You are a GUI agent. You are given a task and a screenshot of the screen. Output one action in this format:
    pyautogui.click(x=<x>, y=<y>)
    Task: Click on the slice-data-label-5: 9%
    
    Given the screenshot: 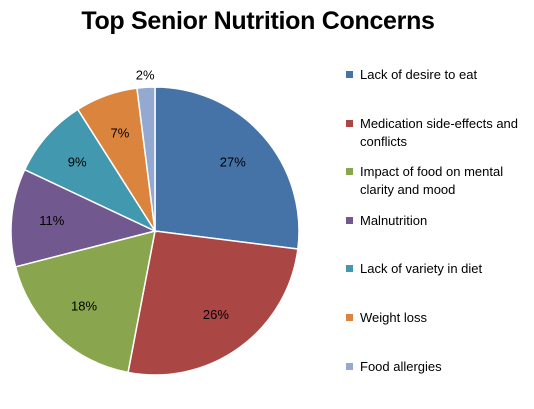 What is the action you would take?
    pyautogui.click(x=77, y=161)
    